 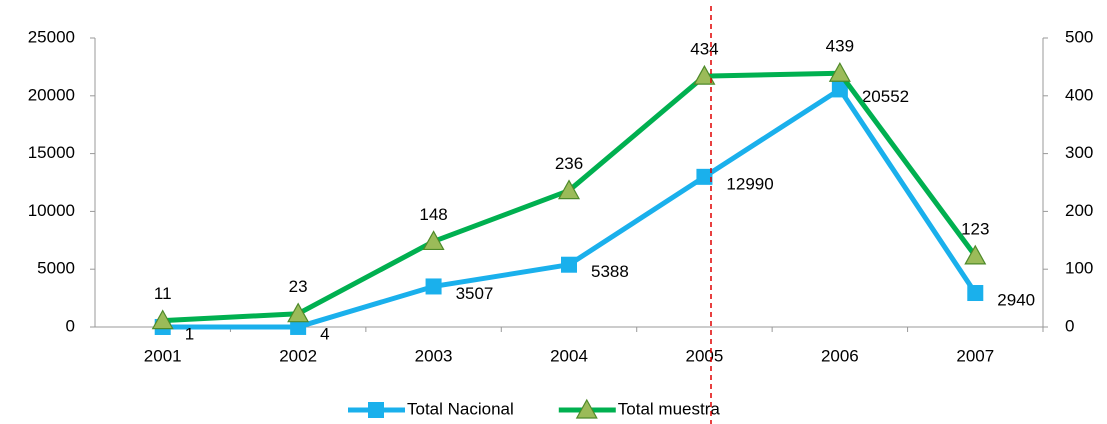 I want to click on y2-tick-label: 0, so click(x=1069, y=325).